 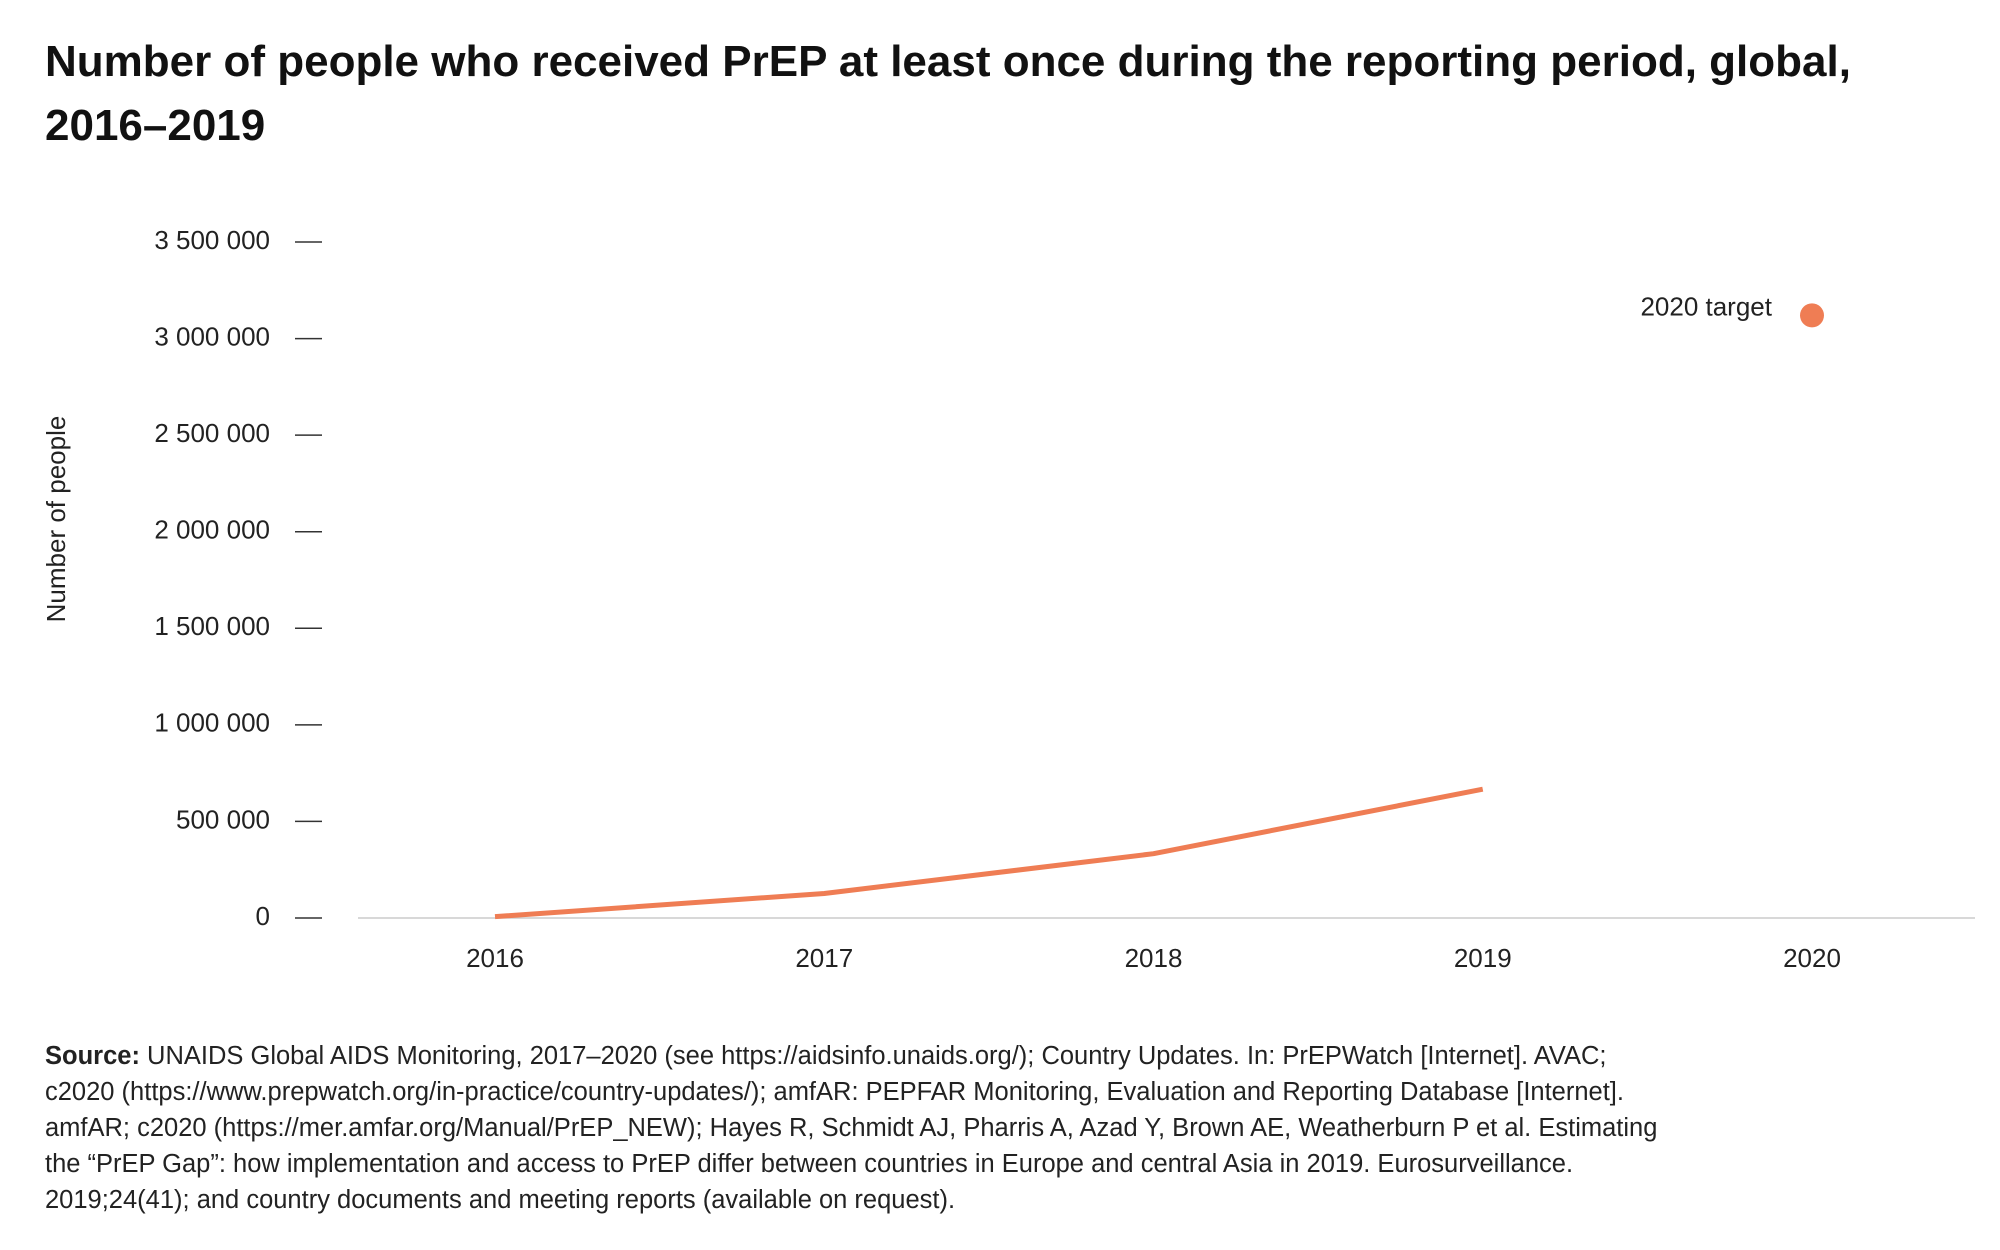 I want to click on target-point, so click(x=1812, y=315).